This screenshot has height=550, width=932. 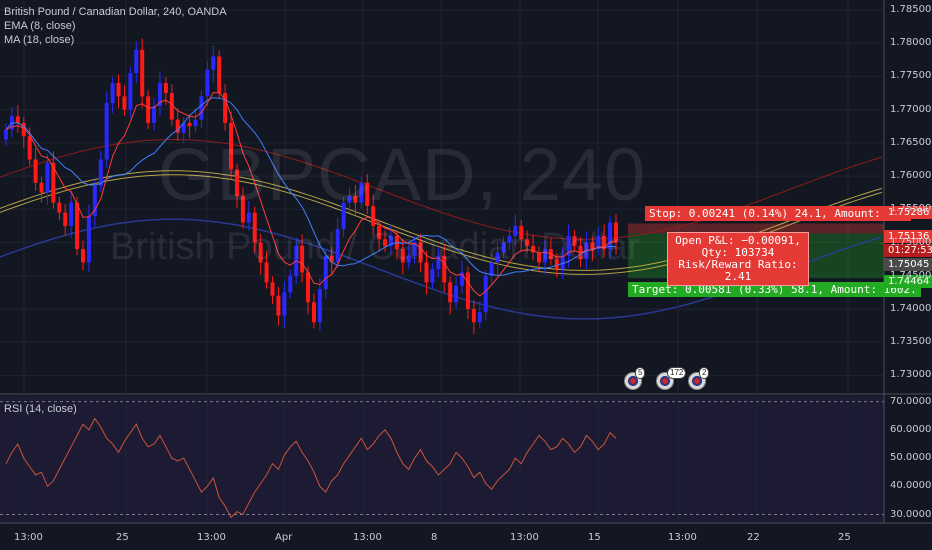 I want to click on countdown-tag: 01:27:53, so click(x=908, y=250).